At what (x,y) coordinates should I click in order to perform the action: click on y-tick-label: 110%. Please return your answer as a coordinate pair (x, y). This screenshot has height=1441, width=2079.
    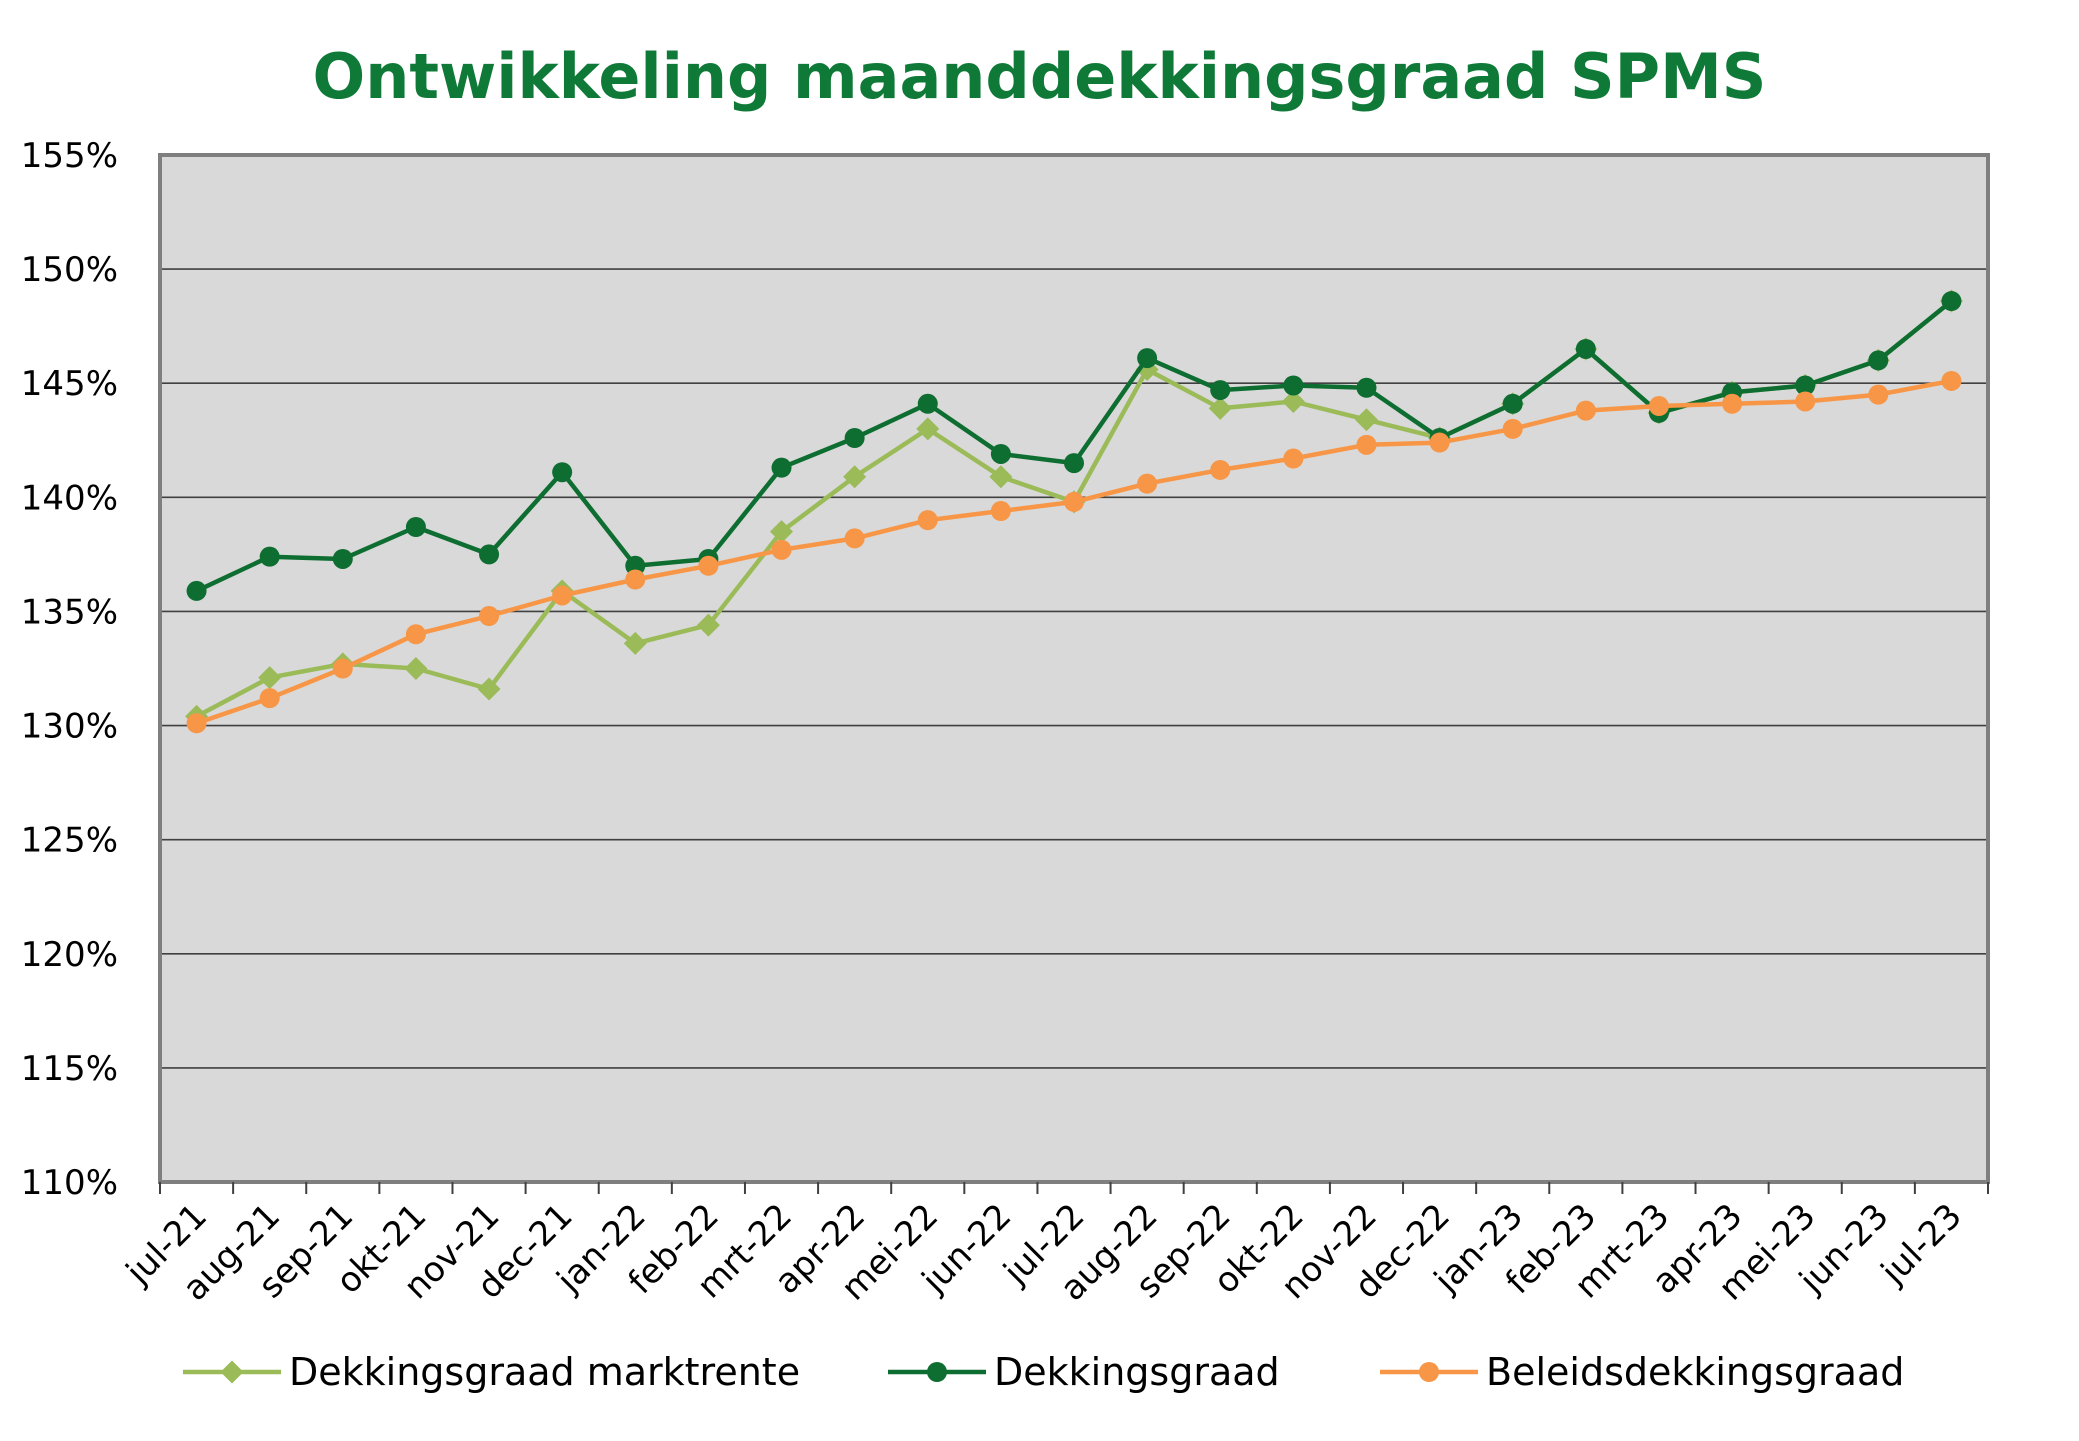
    Looking at the image, I should click on (69, 1183).